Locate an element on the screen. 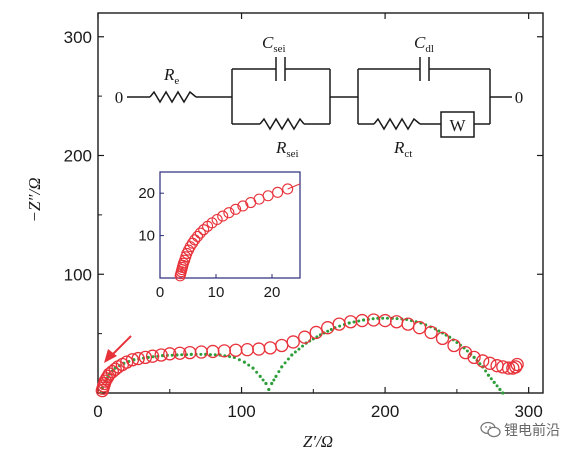 Image resolution: width=579 pixels, height=461 pixels. re-label: Re is located at coordinates (171, 76).